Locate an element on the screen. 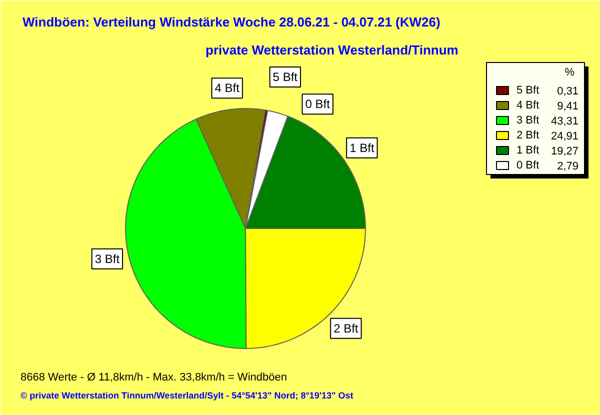  text: 8668 Werte - Ø 11,8km/h - Max. 33,8km/h = Windböen is located at coordinates (153, 378).